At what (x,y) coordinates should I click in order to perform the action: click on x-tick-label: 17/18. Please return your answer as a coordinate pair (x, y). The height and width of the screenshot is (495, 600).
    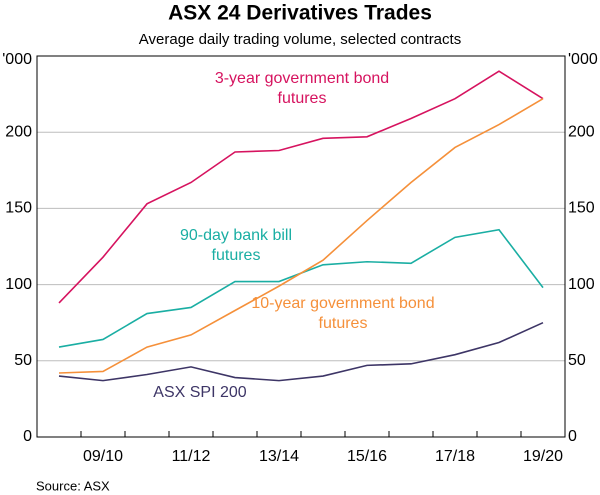
    Looking at the image, I should click on (455, 456).